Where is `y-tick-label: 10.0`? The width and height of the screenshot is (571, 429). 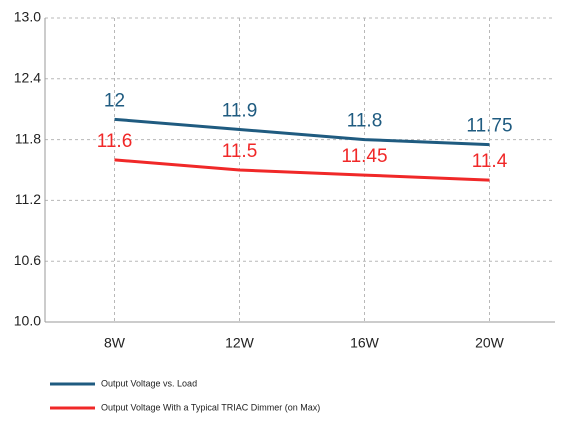 y-tick-label: 10.0 is located at coordinates (27, 321).